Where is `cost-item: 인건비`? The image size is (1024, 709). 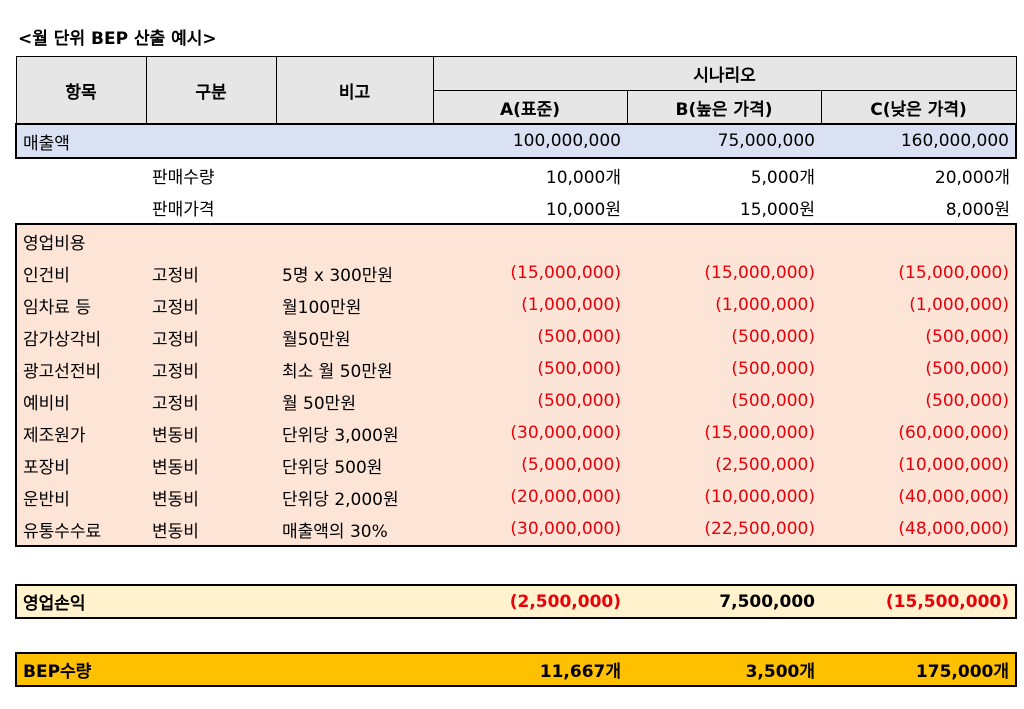
cost-item: 인건비 is located at coordinates (80, 273).